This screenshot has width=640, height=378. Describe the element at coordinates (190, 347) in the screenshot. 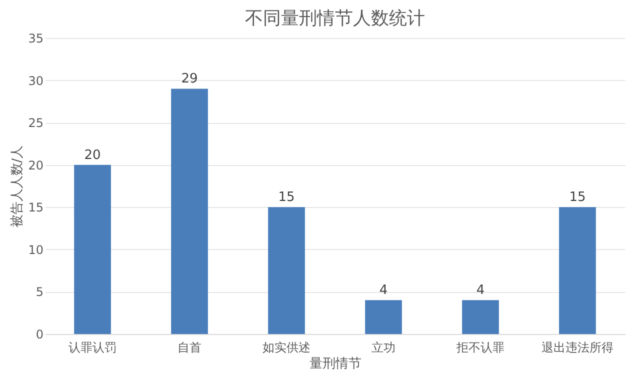

I see `x-tick-label: 自首` at that location.